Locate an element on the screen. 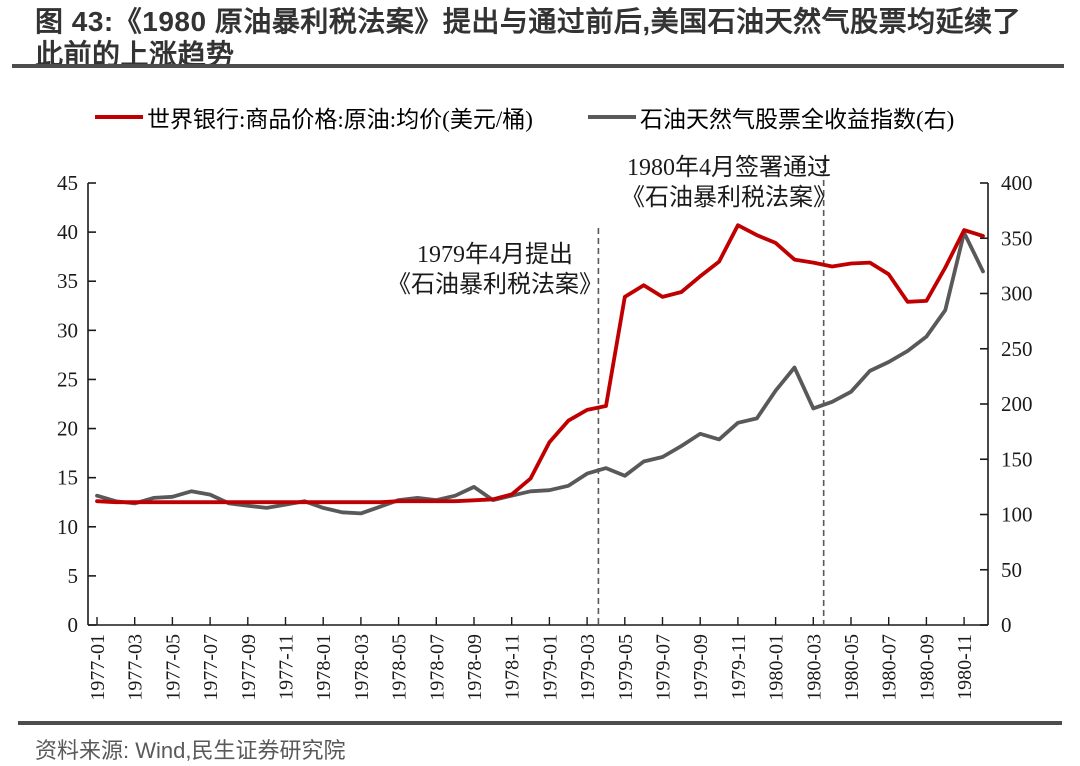 This screenshot has height=766, width=1080. right-axis-tick-label: 100 is located at coordinates (1017, 515).